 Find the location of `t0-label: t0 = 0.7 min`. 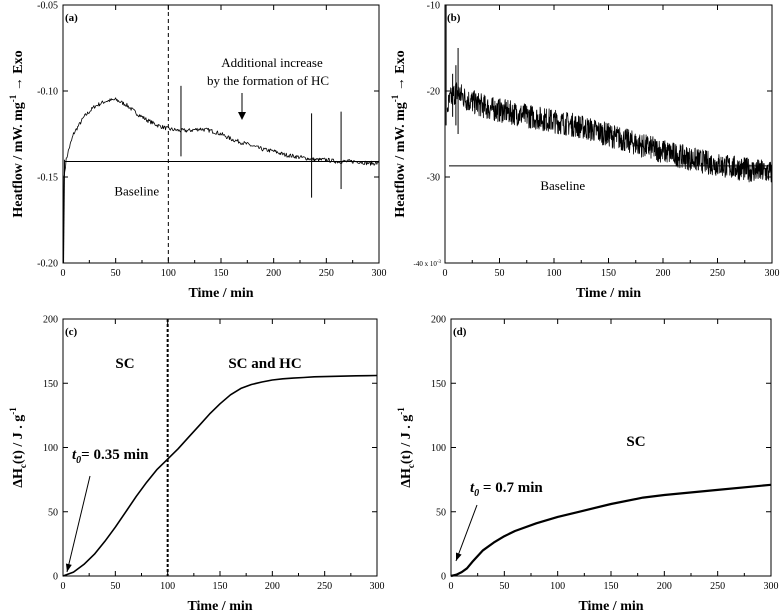

t0-label: t0 = 0.7 min is located at coordinates (506, 489).